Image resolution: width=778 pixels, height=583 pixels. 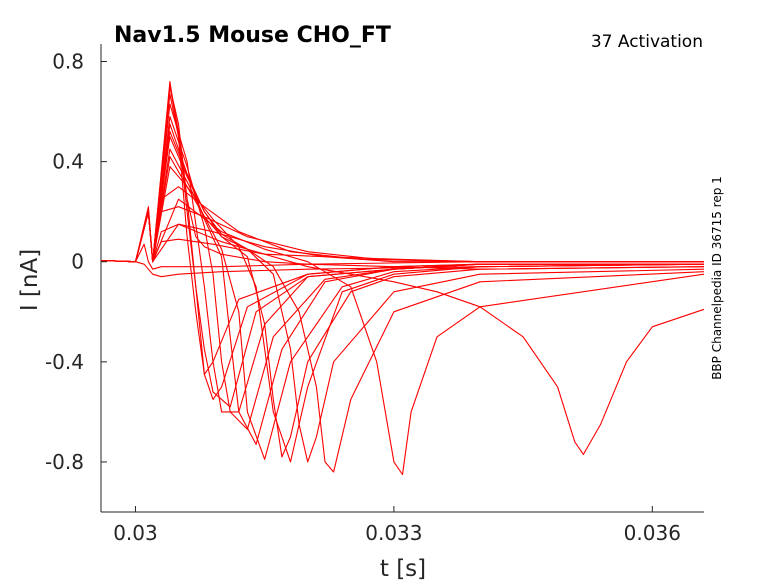 What do you see at coordinates (68, 62) in the screenshot?
I see `y-tick-label: 0.8` at bounding box center [68, 62].